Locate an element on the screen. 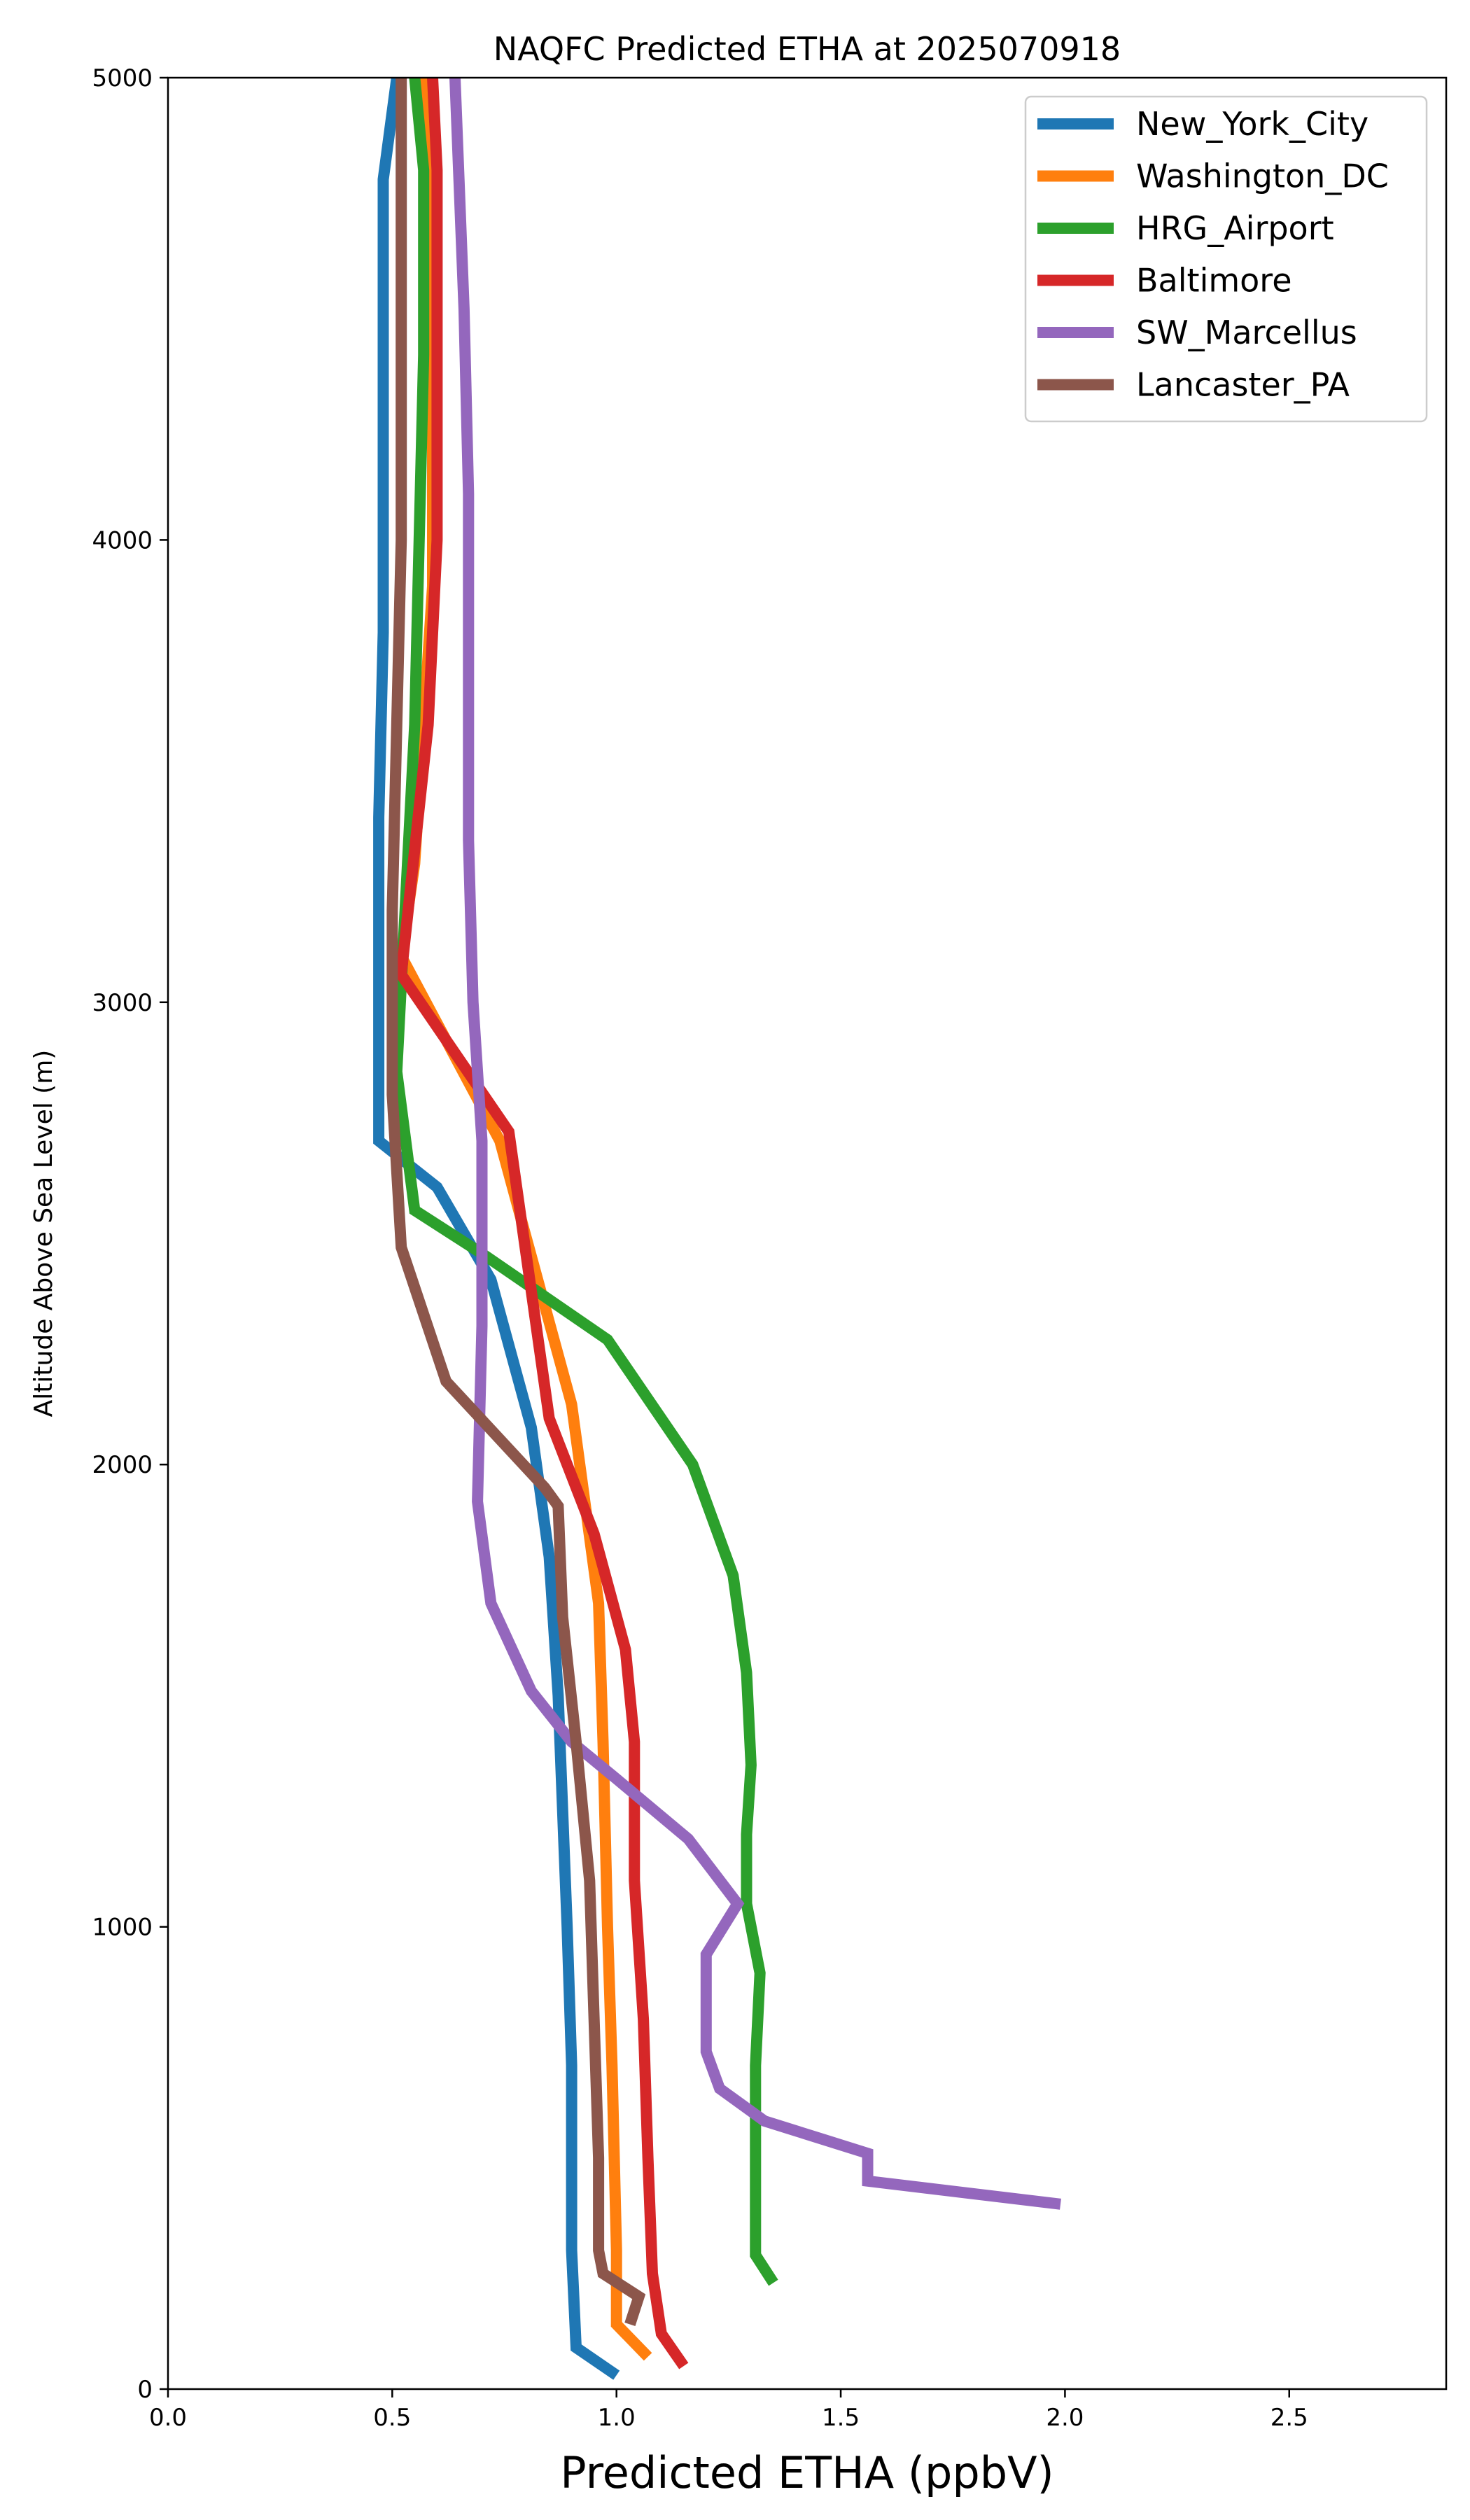  legend-label: New_York_City is located at coordinates (1252, 124).